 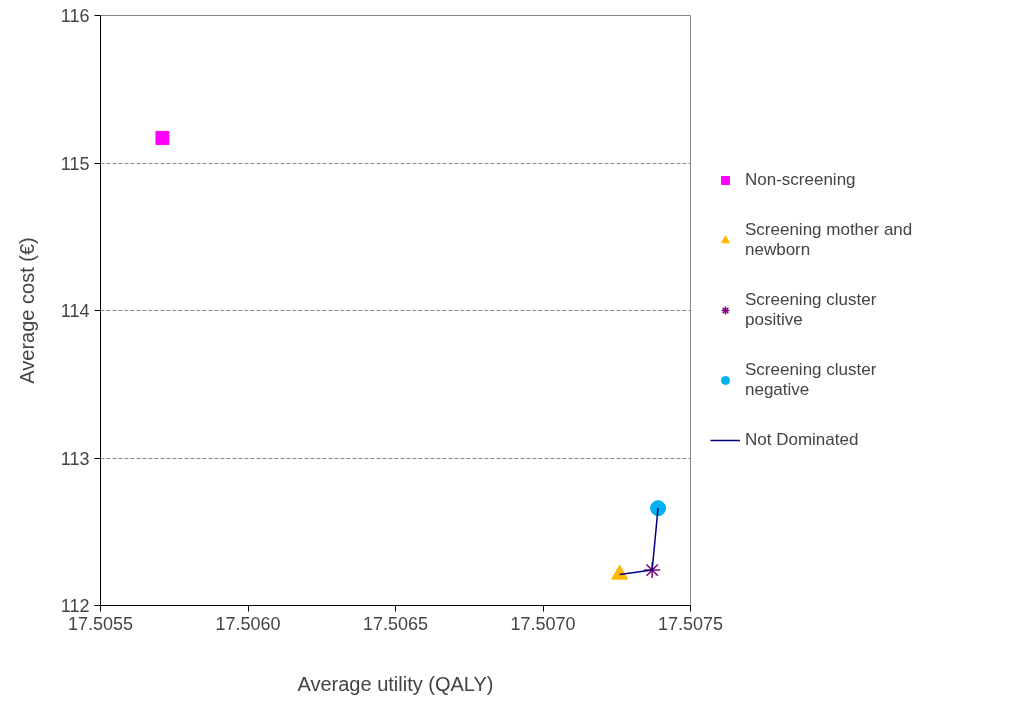 I want to click on x-tick-label: 17.5065, so click(x=395, y=623).